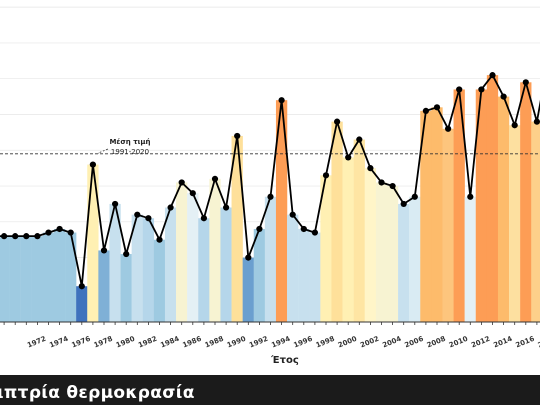  What do you see at coordinates (392, 254) in the screenshot?
I see `bar-2004` at bounding box center [392, 254].